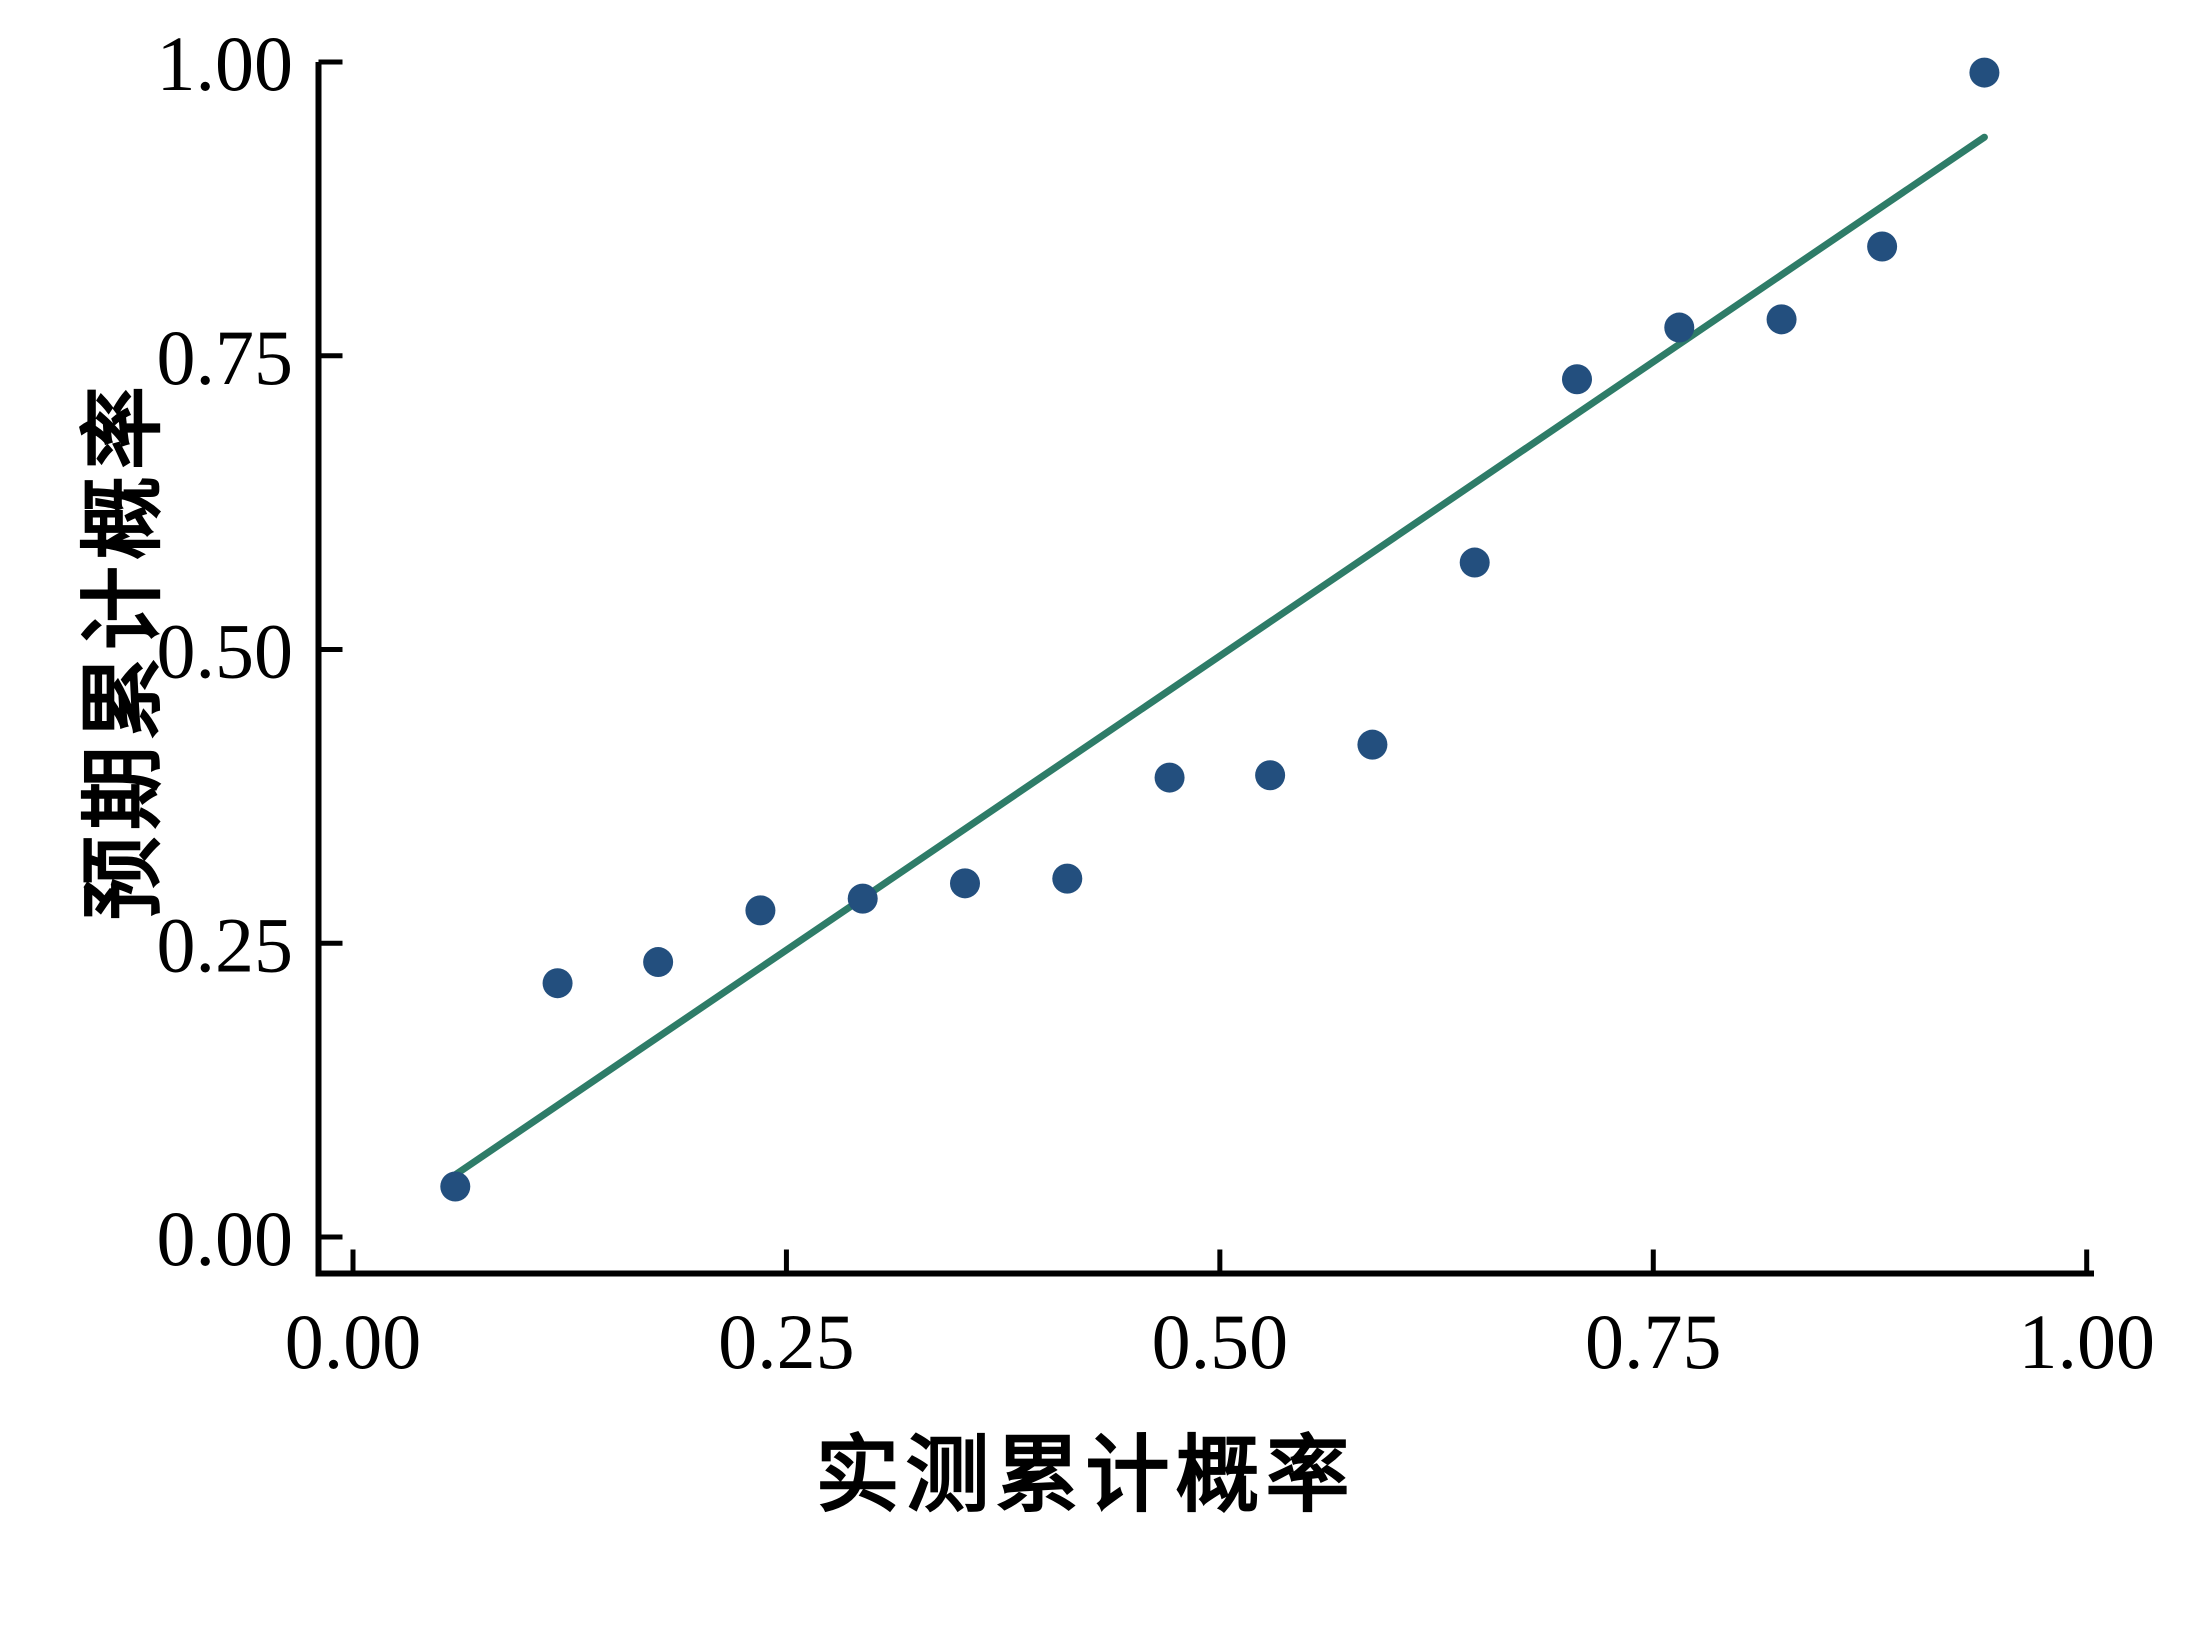  Describe the element at coordinates (1085, 1476) in the screenshot. I see `x-axis-title: 实测累计概率` at that location.